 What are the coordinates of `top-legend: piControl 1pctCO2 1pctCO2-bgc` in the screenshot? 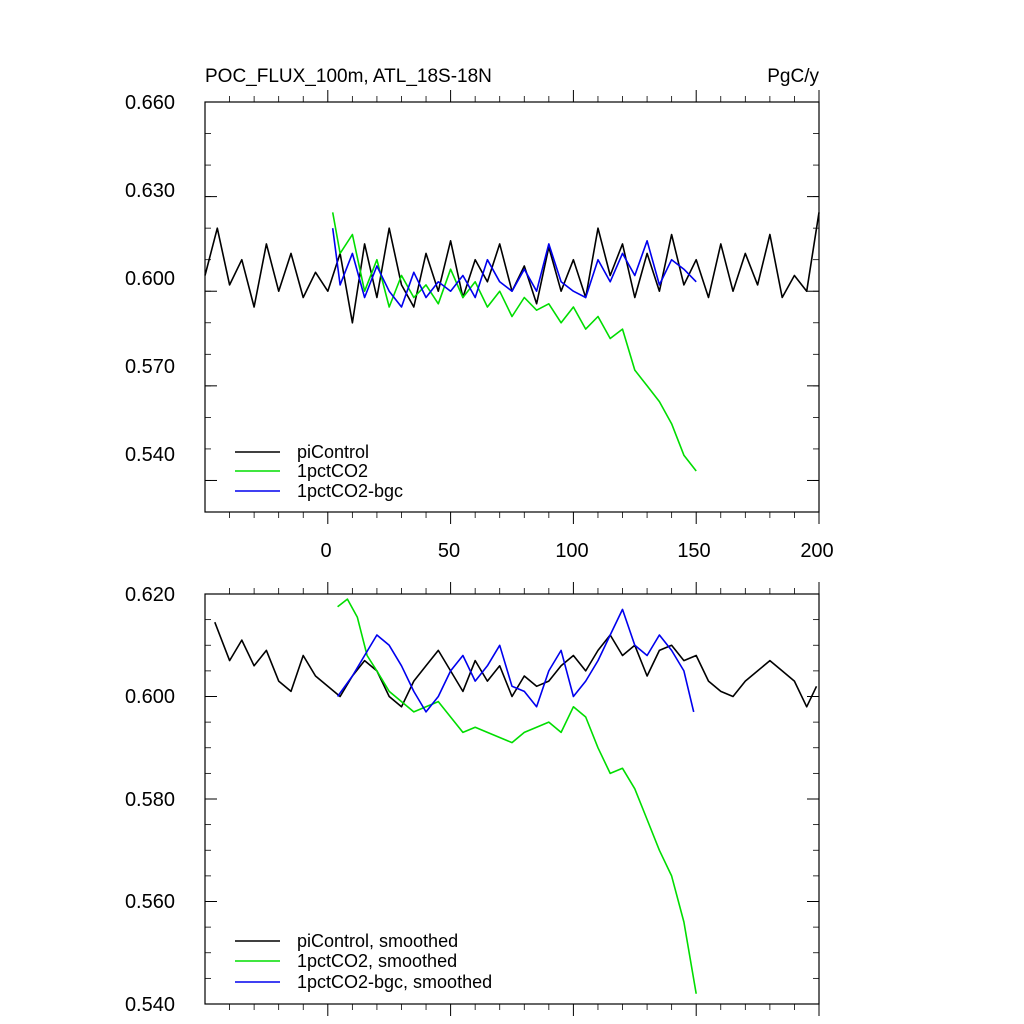 It's located at (319, 471).